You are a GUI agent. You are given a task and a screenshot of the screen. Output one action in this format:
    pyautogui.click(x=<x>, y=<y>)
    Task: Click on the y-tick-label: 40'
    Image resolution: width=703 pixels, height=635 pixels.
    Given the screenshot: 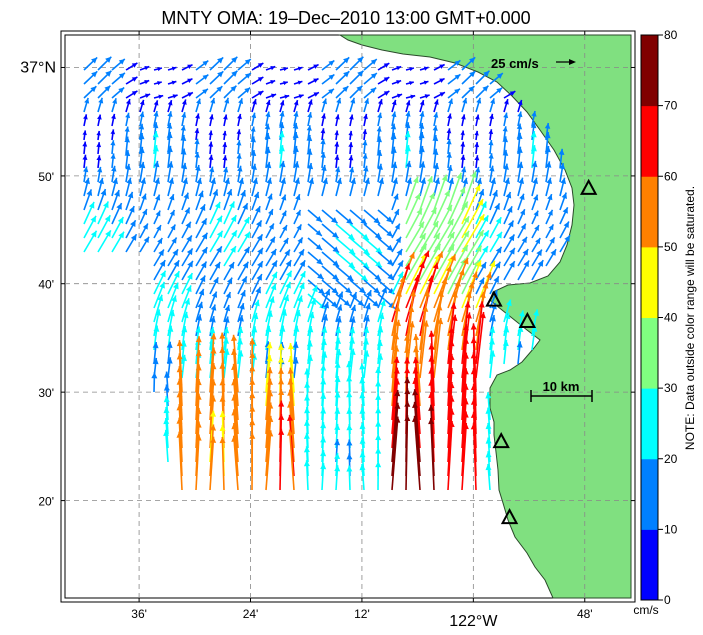 What is the action you would take?
    pyautogui.click(x=46, y=285)
    